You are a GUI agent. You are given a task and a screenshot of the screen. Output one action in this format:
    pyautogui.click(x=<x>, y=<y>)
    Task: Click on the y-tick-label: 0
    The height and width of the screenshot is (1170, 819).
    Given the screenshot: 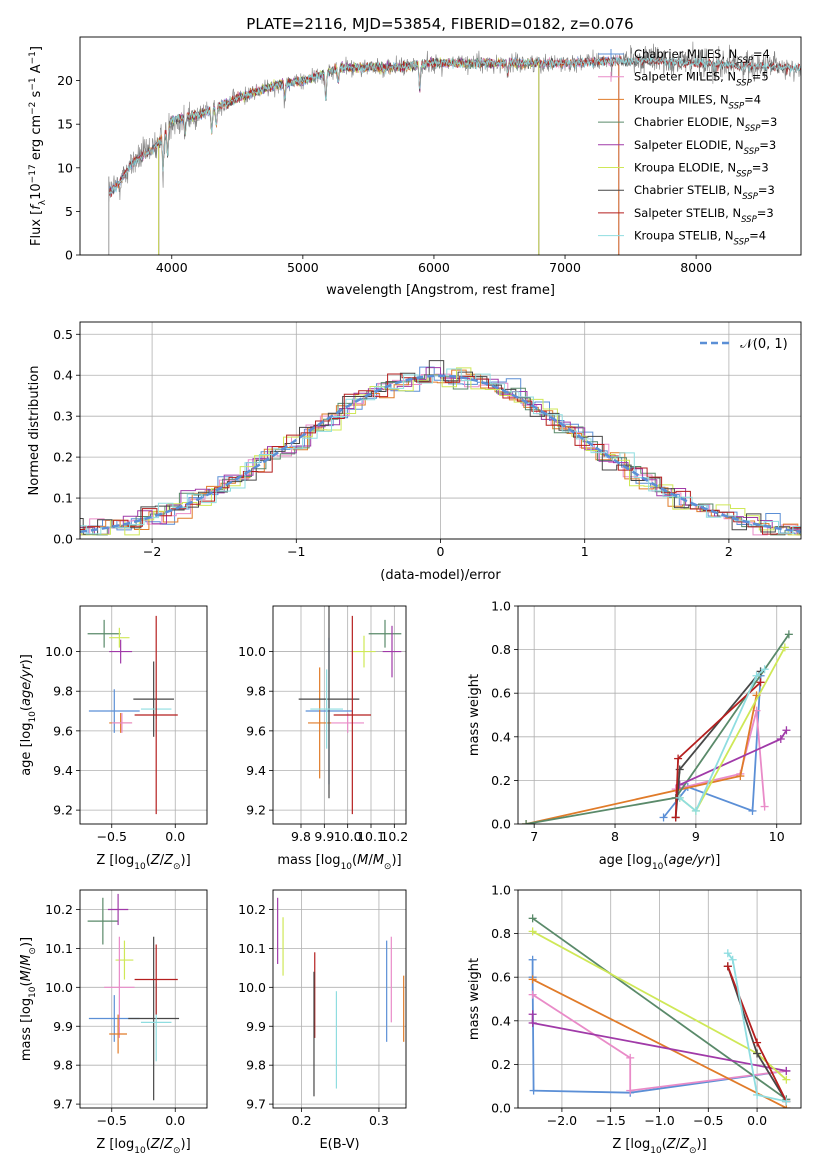 What is the action you would take?
    pyautogui.click(x=69, y=255)
    